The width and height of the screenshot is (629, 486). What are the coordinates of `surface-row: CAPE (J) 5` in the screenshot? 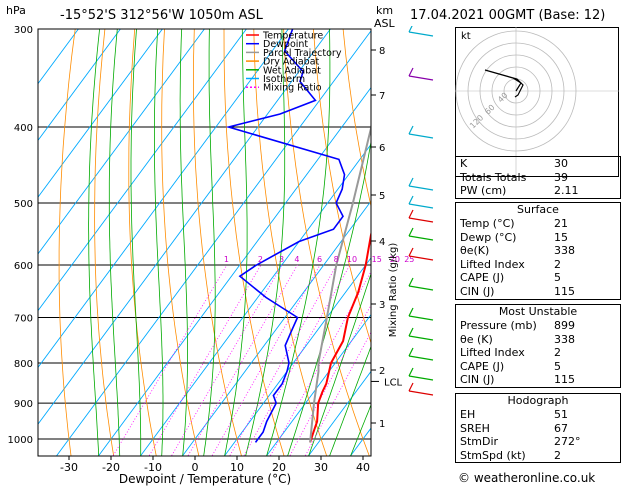 It's located at (538, 278).